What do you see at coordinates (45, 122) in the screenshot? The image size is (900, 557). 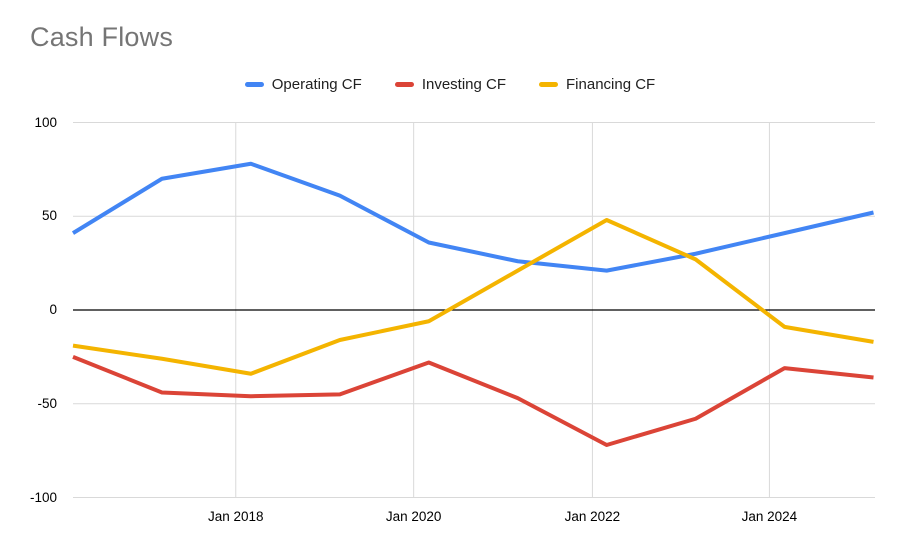 I see `y-axis-tick-label: 100` at bounding box center [45, 122].